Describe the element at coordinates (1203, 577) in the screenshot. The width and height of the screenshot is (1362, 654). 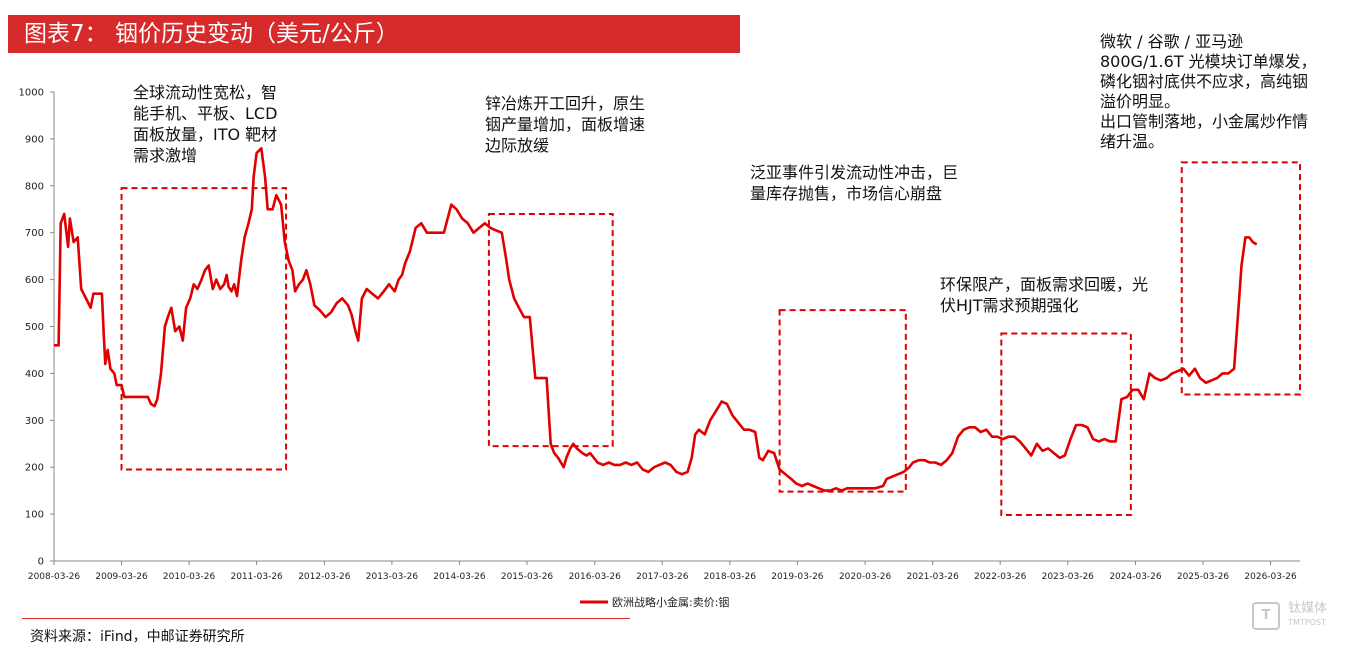
I see `x-tick-label: 2025-03-26` at that location.